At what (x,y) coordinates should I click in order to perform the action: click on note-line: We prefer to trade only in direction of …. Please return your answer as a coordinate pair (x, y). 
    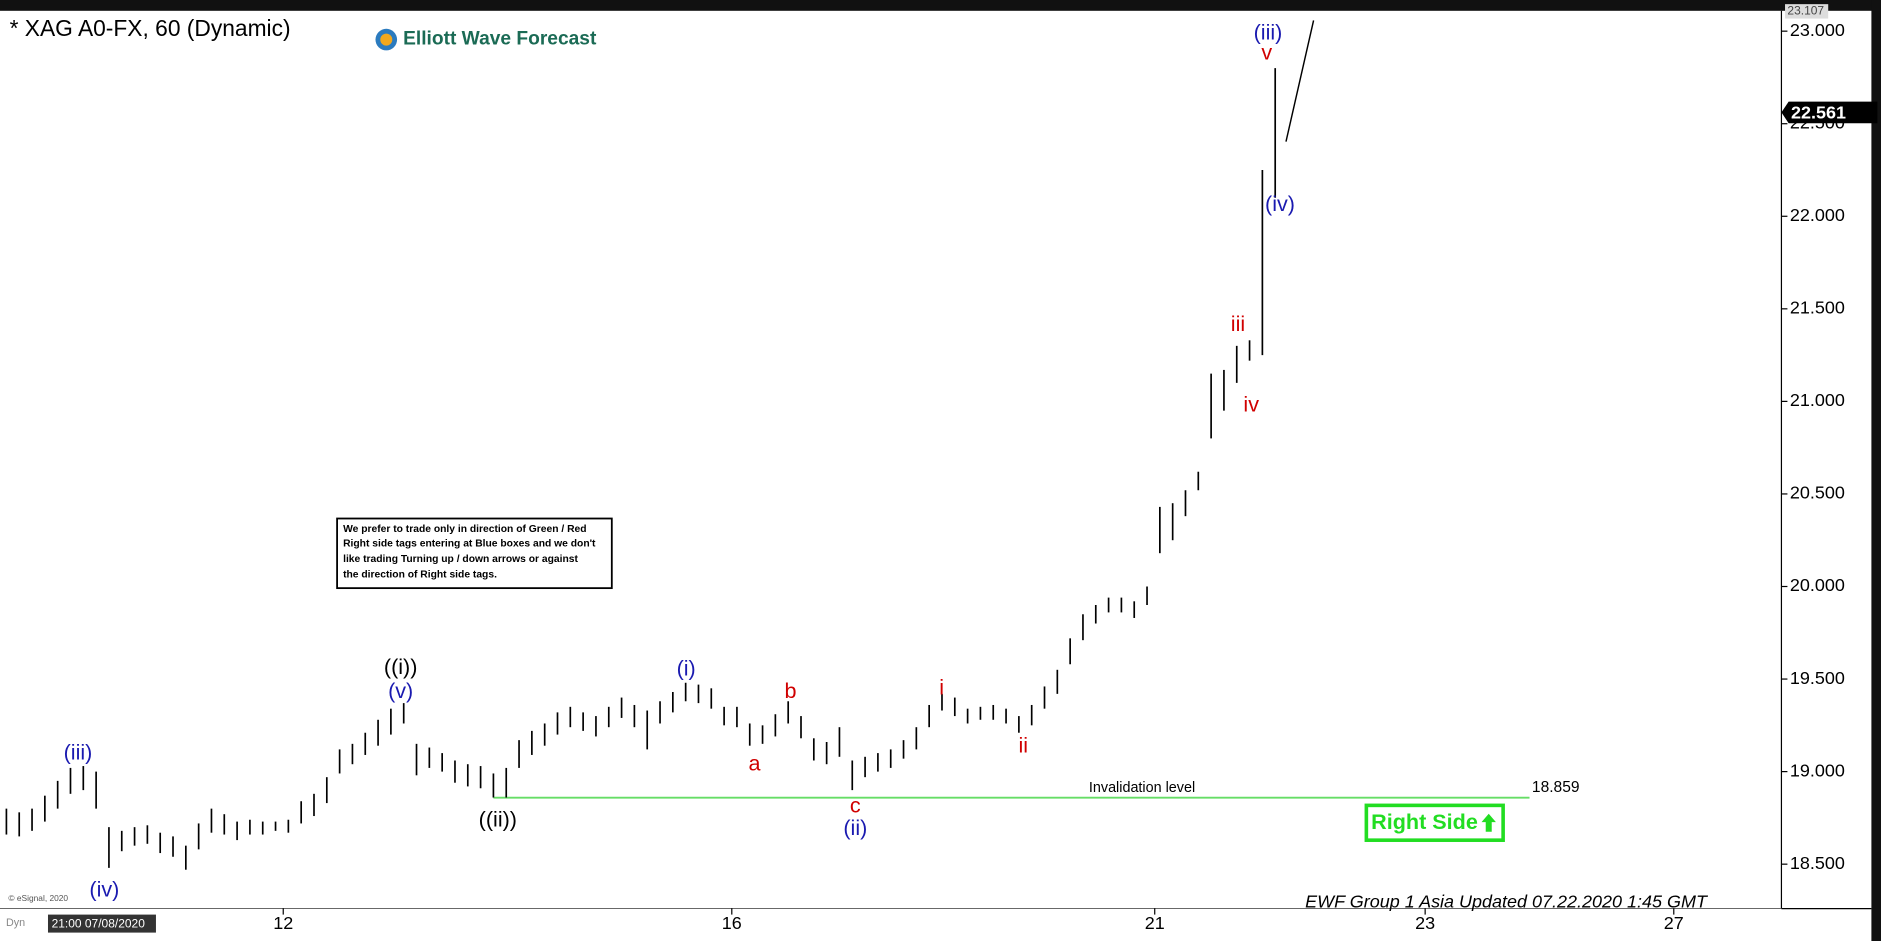
    Looking at the image, I should click on (464, 529).